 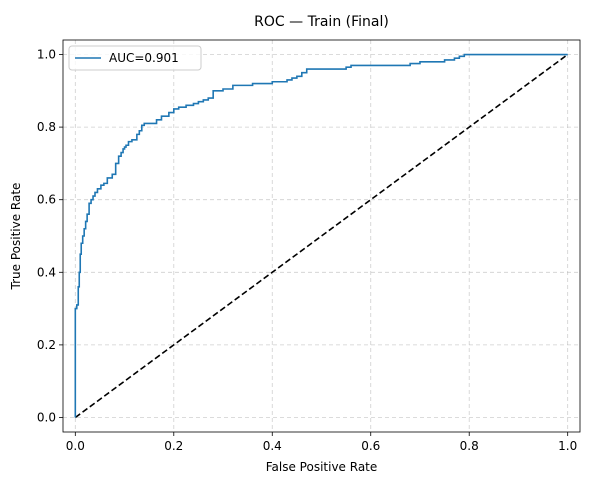 I want to click on y-tick-label: 0.4, so click(x=46, y=272).